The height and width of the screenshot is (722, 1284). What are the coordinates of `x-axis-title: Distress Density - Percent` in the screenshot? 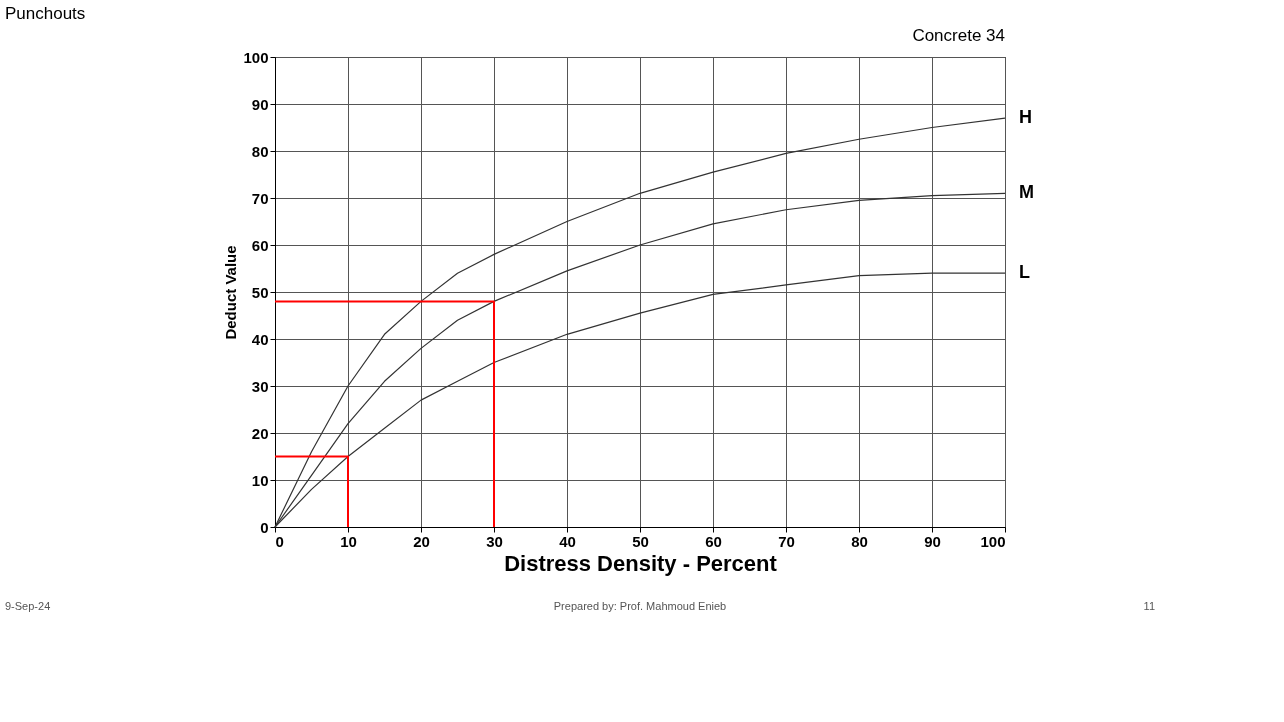 It's located at (641, 563).